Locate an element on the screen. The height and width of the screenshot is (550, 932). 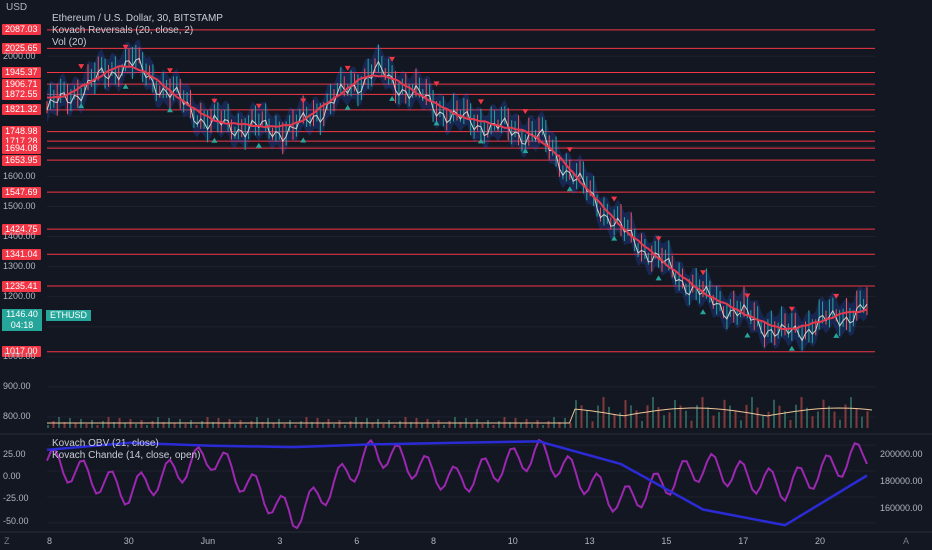
chande-line is located at coordinates (457, 484).